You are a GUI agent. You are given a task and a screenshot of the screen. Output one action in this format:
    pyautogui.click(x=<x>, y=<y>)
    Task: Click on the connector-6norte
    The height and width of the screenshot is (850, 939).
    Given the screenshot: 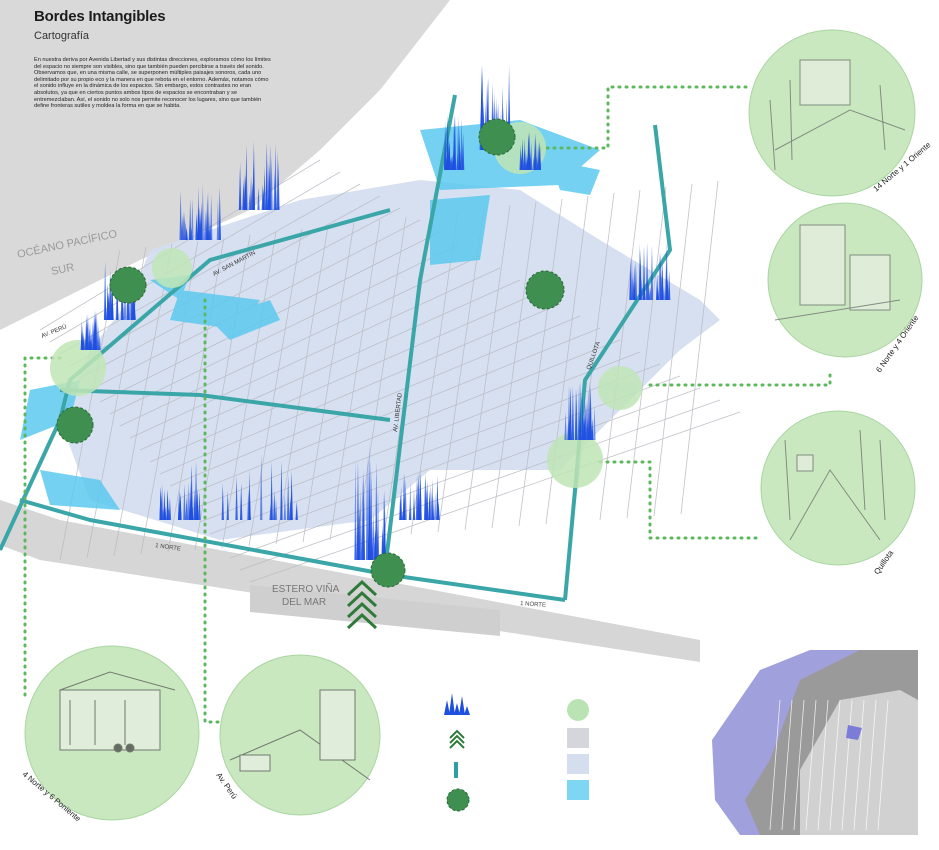 What is the action you would take?
    pyautogui.click(x=740, y=377)
    